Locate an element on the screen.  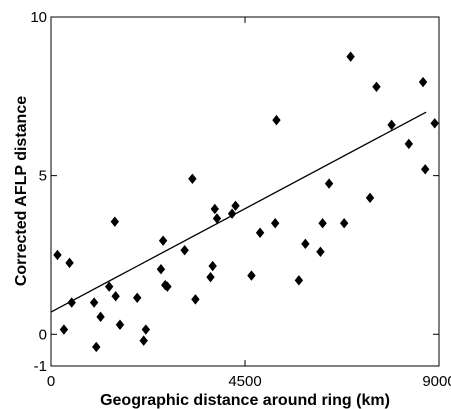
x-tick-label: 9000 is located at coordinates (436, 381).